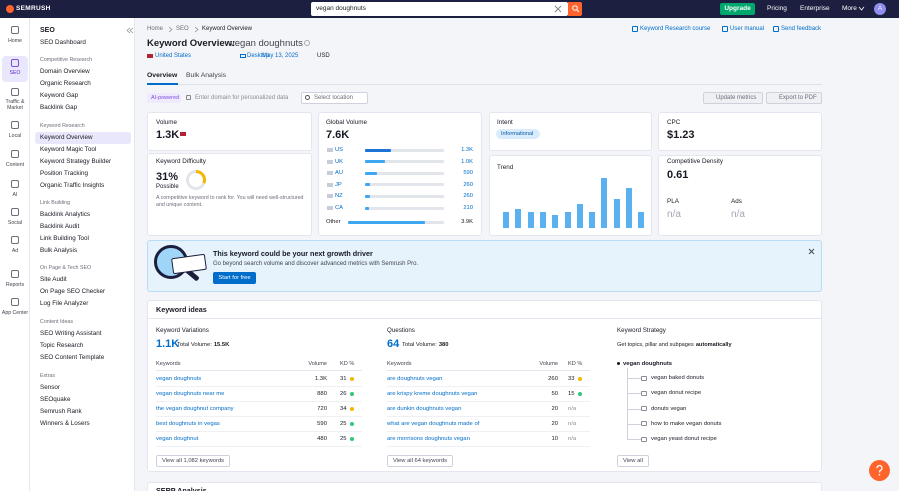  Describe the element at coordinates (801, 29) in the screenshot. I see `header-link: Send feedback` at that location.